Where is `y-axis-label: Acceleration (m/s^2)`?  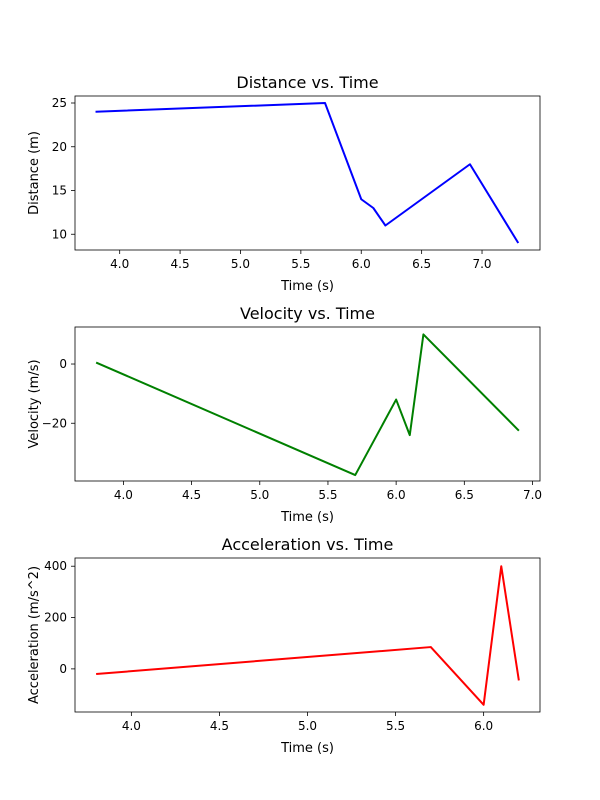 y-axis-label: Acceleration (m/s^2) is located at coordinates (34, 635).